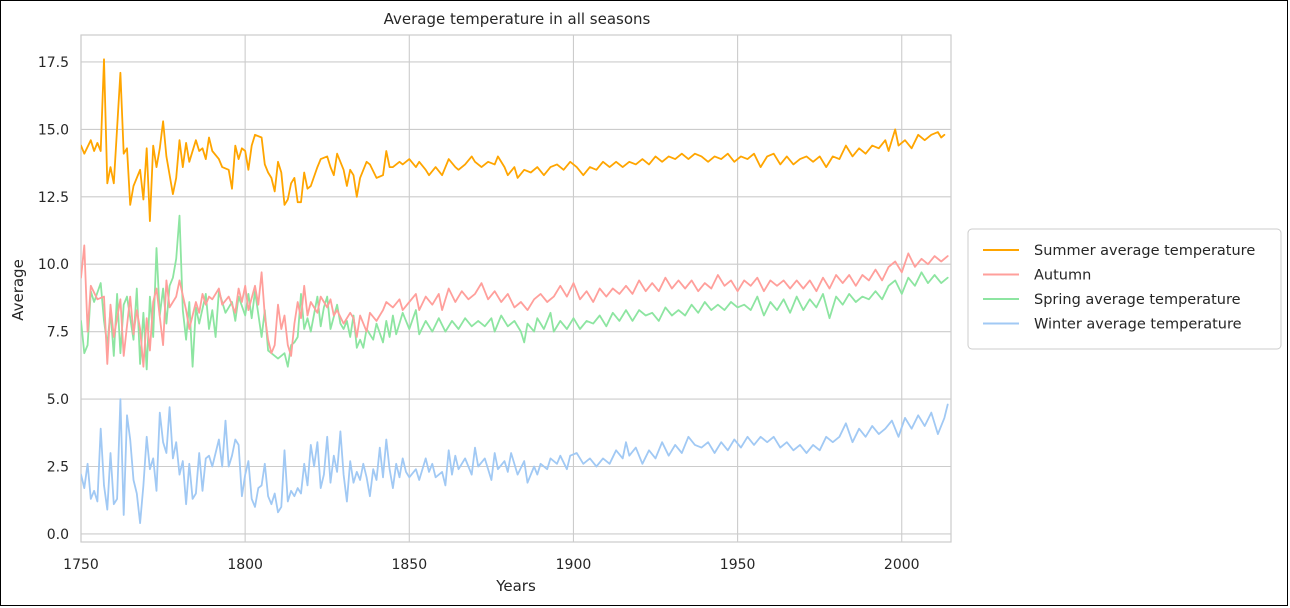  Describe the element at coordinates (58, 333) in the screenshot. I see `y-tick-label: 7.5` at that location.